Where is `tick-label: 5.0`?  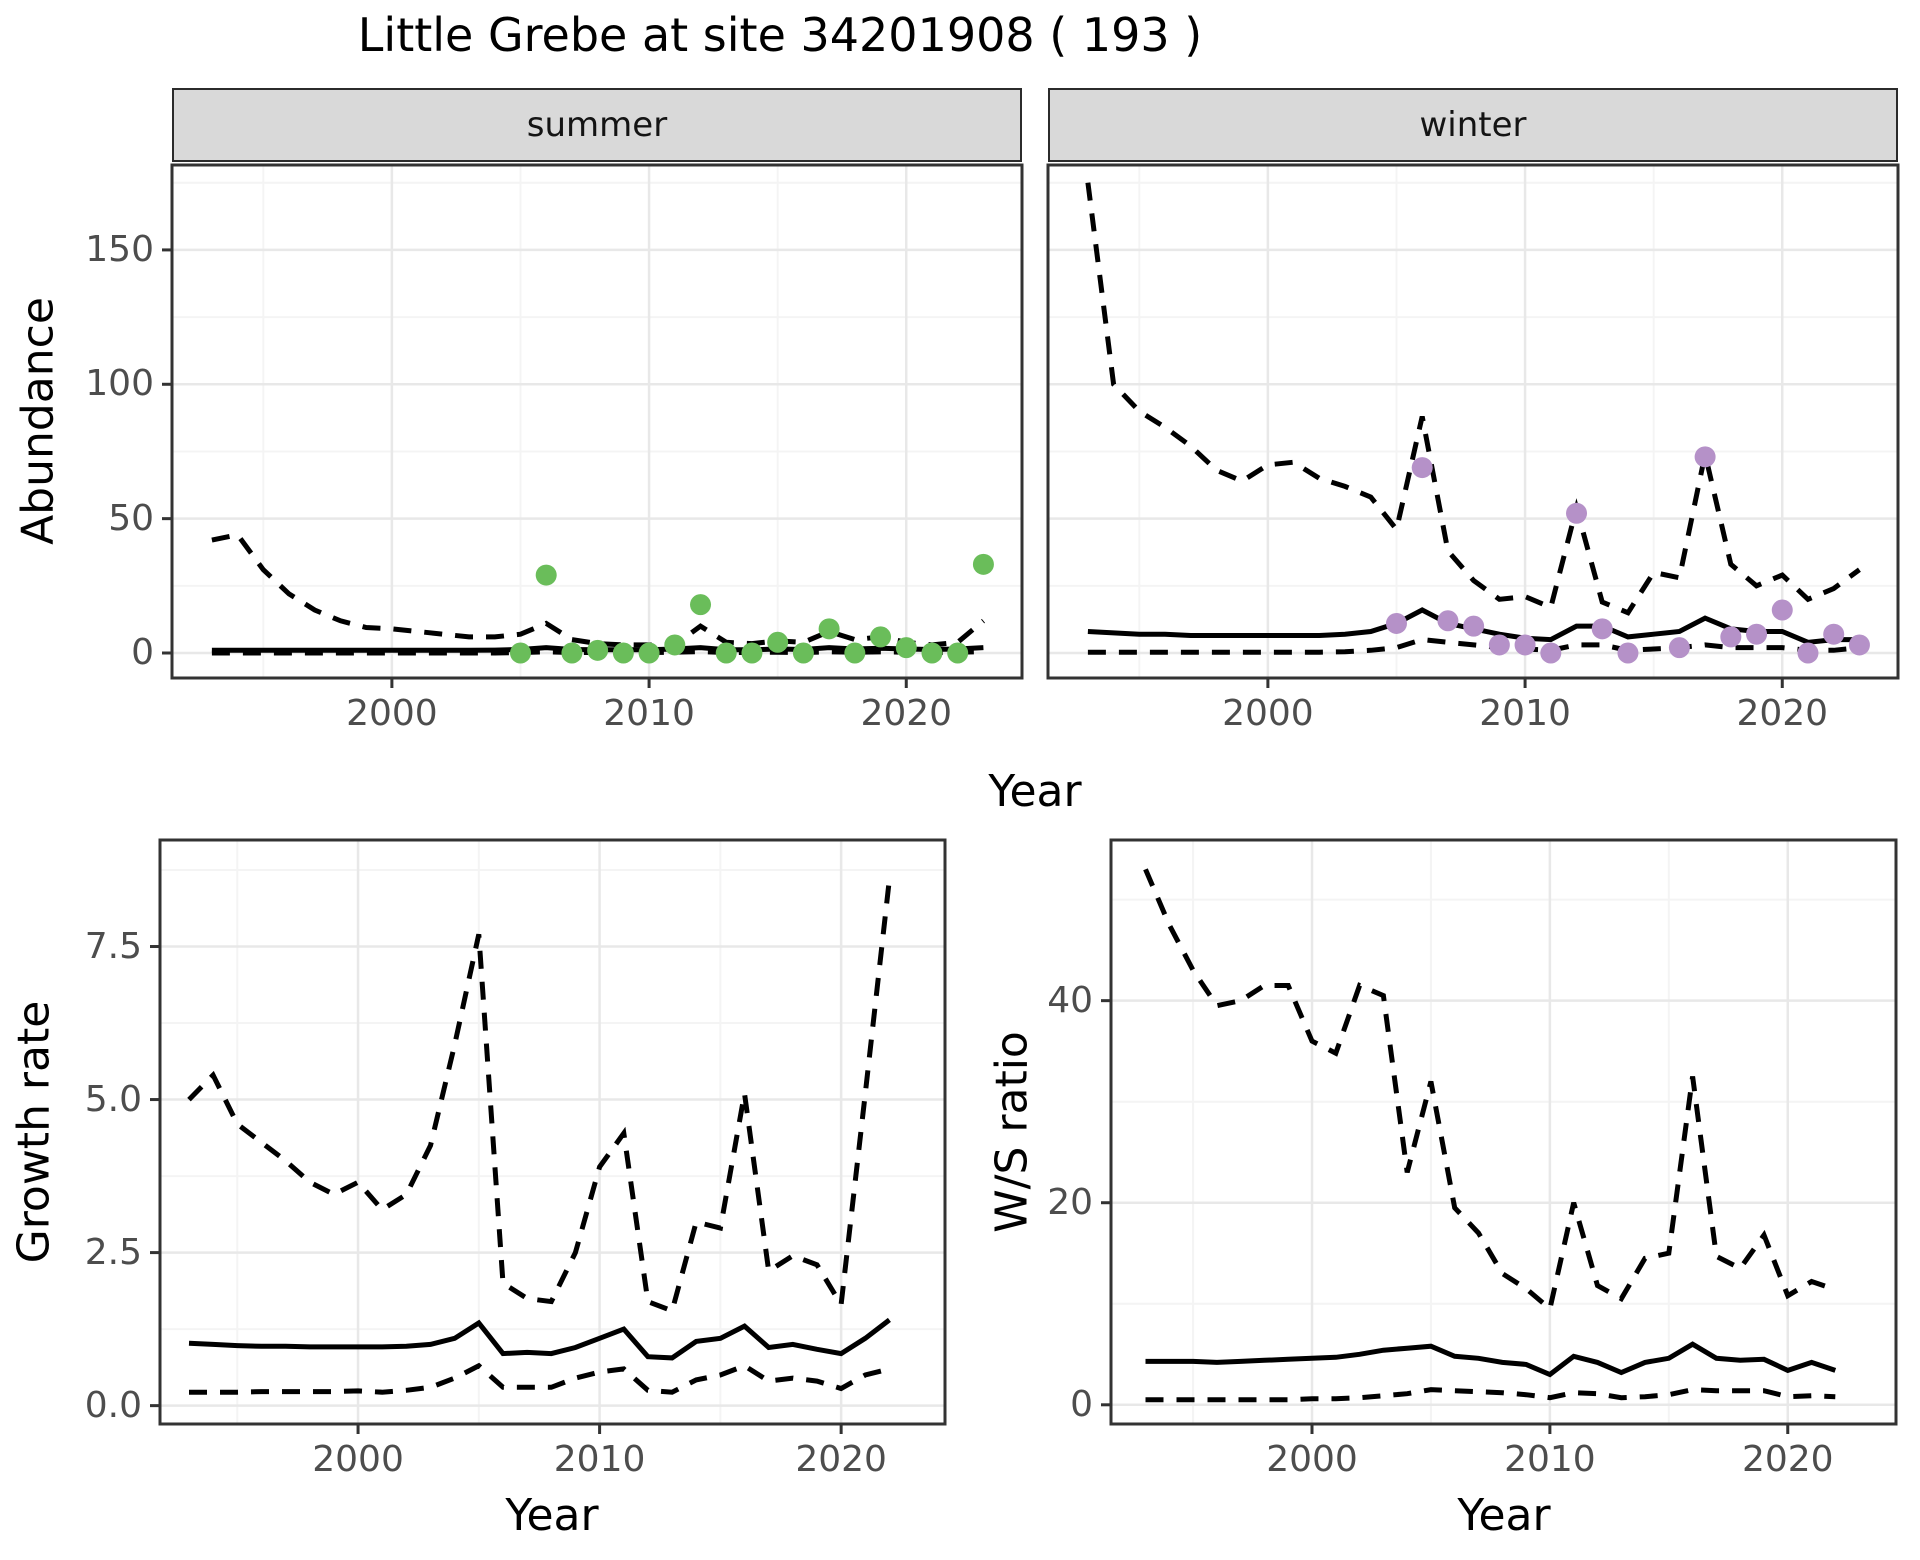 tick-label: 5.0 is located at coordinates (113, 1099).